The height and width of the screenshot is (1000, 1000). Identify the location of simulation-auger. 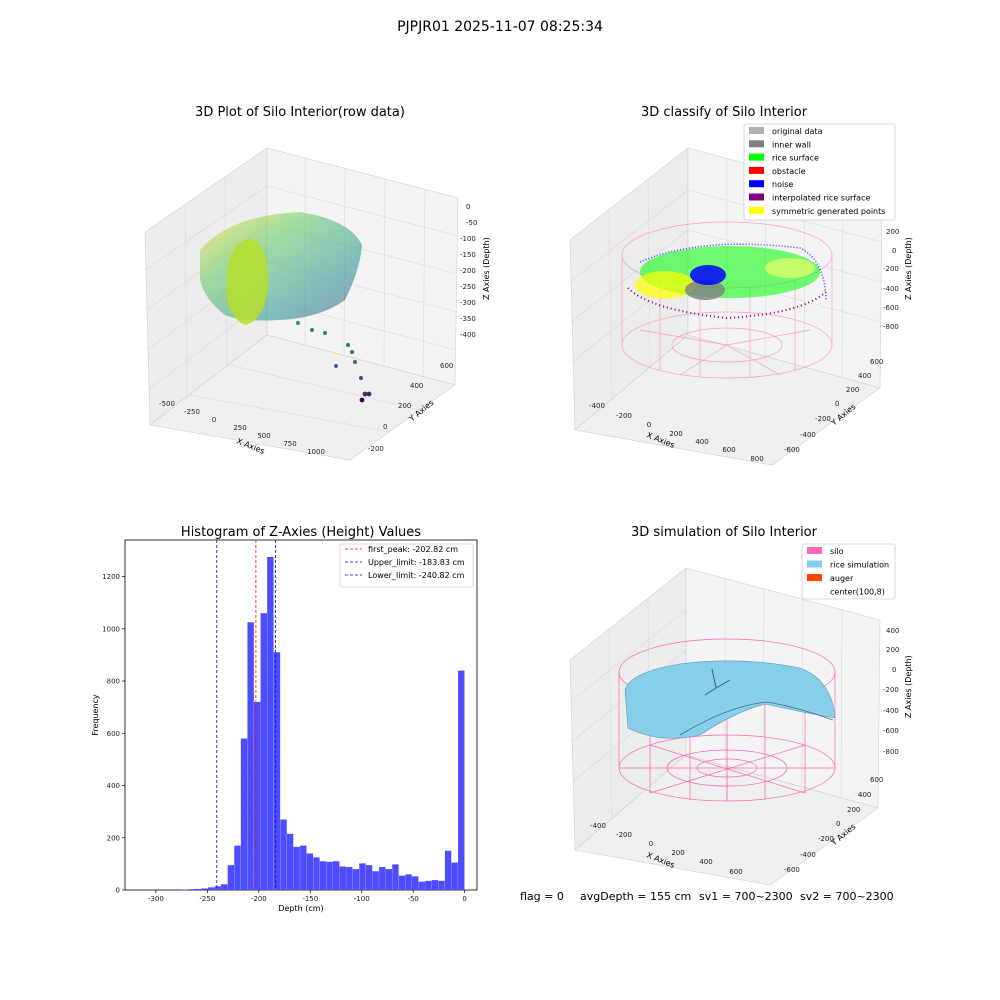
(717, 682).